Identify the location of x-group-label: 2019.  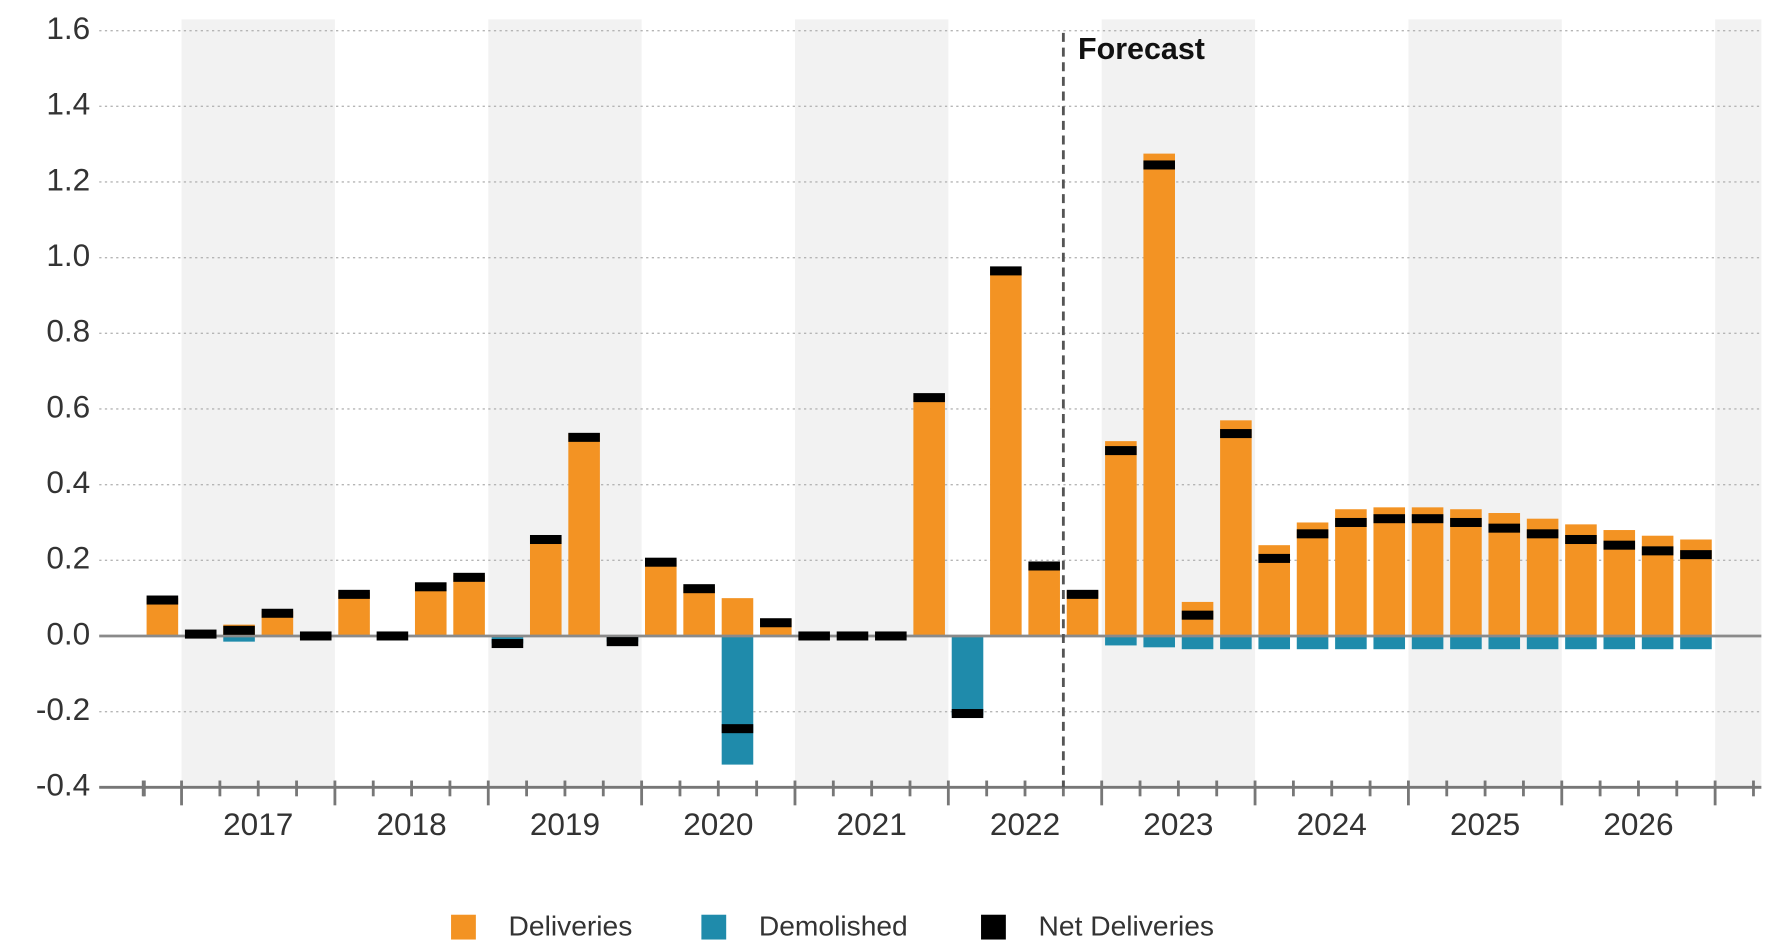
(565, 824).